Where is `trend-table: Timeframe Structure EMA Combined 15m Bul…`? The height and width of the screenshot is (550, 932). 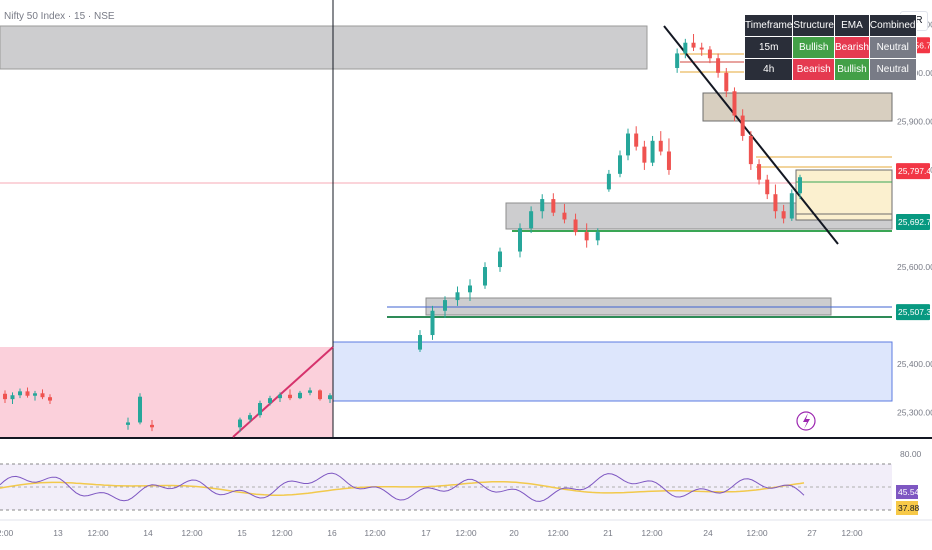 trend-table: Timeframe Structure EMA Combined 15m Bul… is located at coordinates (830, 47).